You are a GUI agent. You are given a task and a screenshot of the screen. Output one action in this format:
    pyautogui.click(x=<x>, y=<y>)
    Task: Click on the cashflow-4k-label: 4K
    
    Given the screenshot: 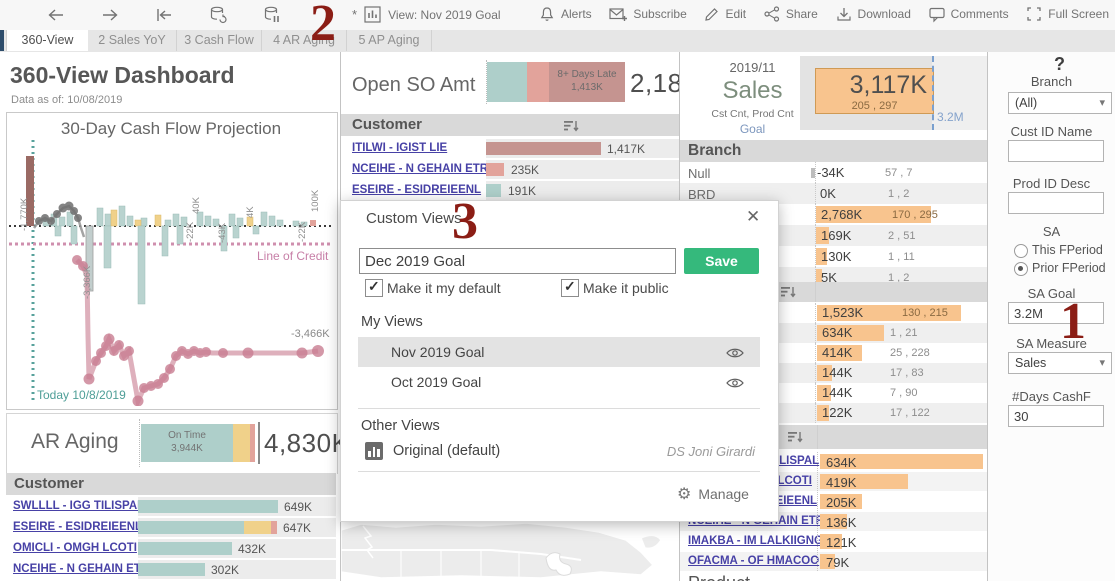 What is the action you would take?
    pyautogui.click(x=250, y=212)
    